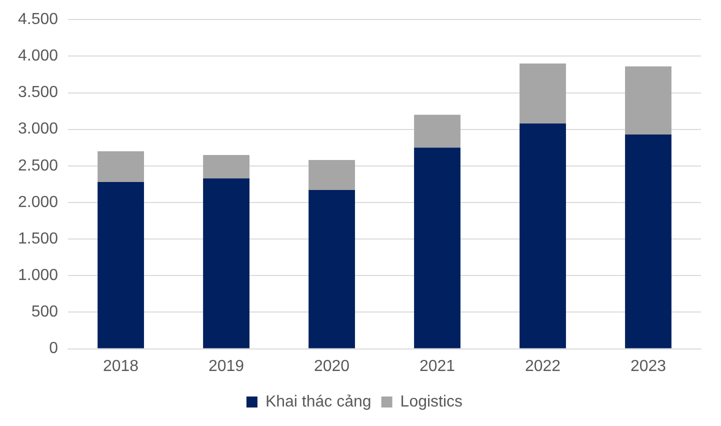 The width and height of the screenshot is (721, 426). I want to click on y-tick-label: 4.500, so click(38, 19).